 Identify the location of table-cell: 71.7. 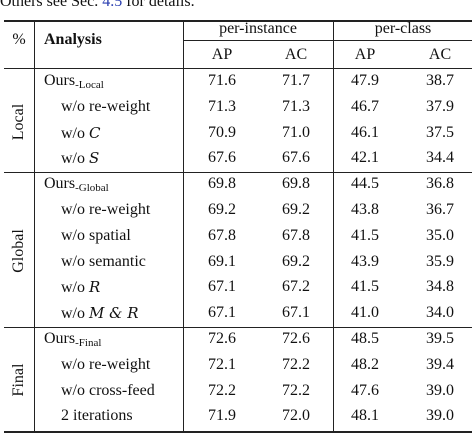
(296, 80).